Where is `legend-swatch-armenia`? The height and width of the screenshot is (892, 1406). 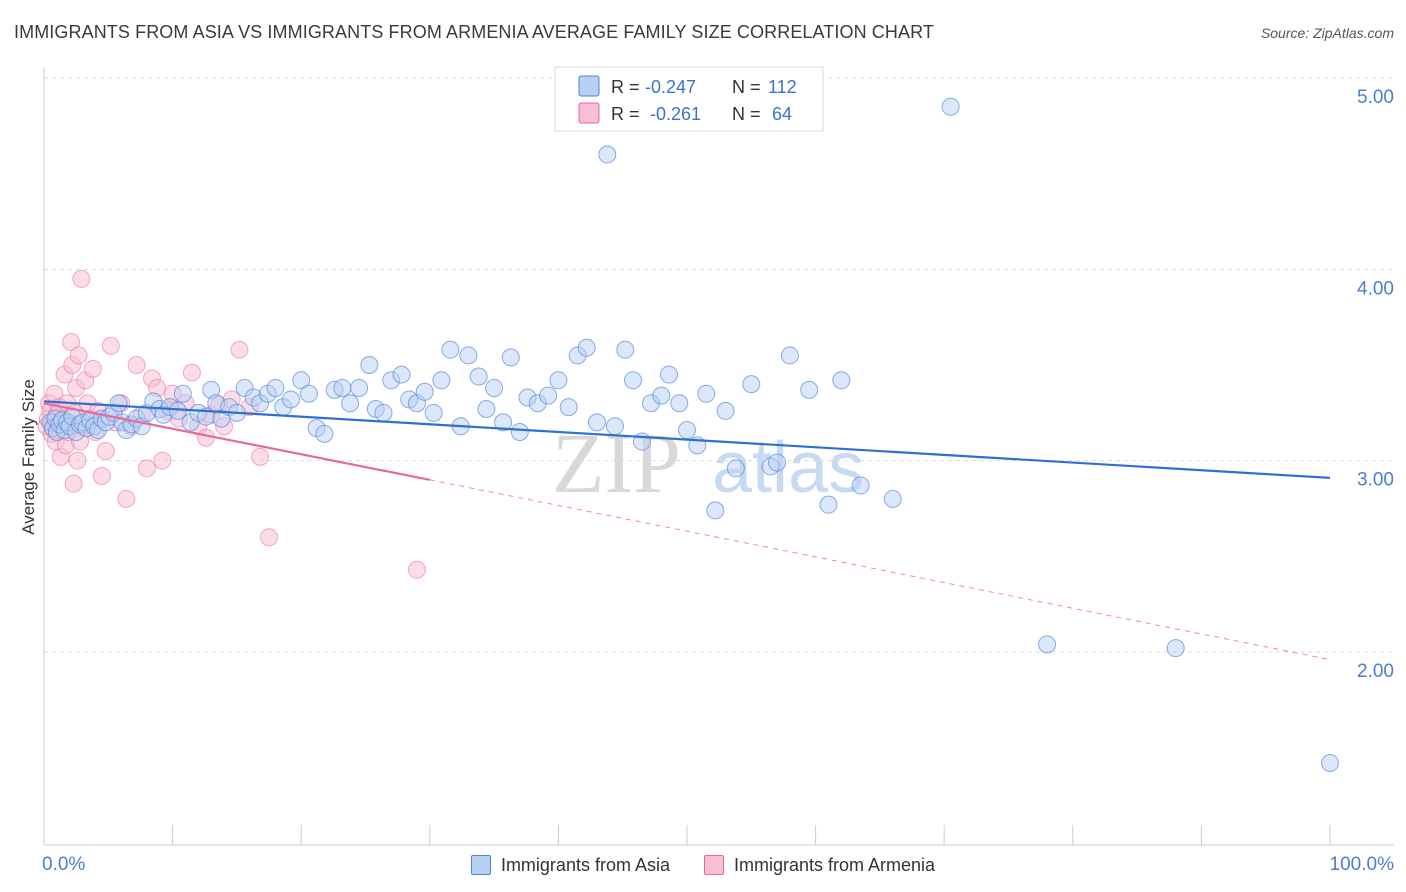 legend-swatch-armenia is located at coordinates (589, 113).